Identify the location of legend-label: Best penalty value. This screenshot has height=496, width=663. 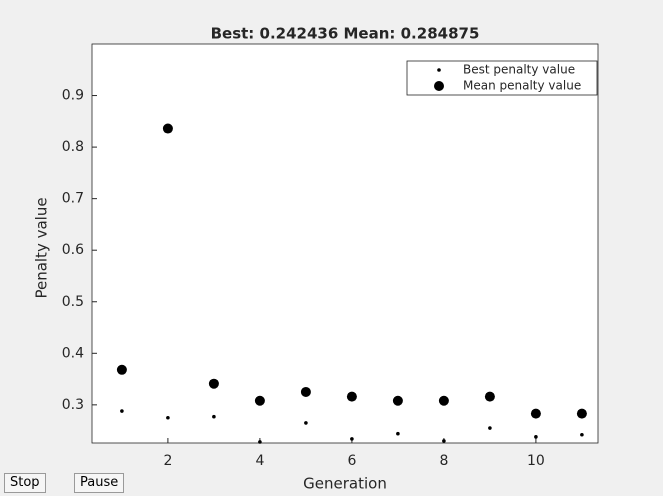
(519, 70).